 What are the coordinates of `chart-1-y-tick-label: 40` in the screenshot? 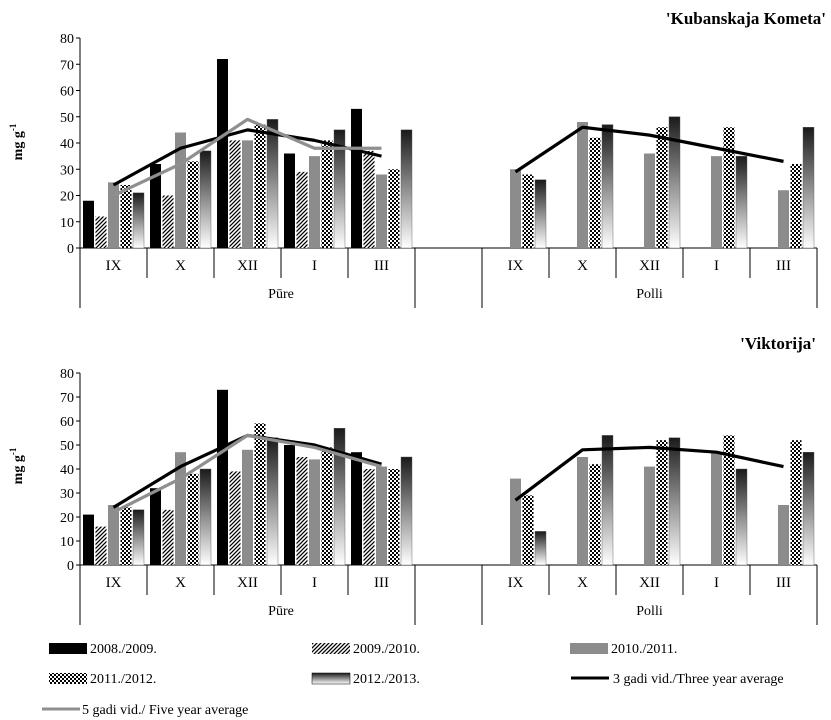 It's located at (67, 144).